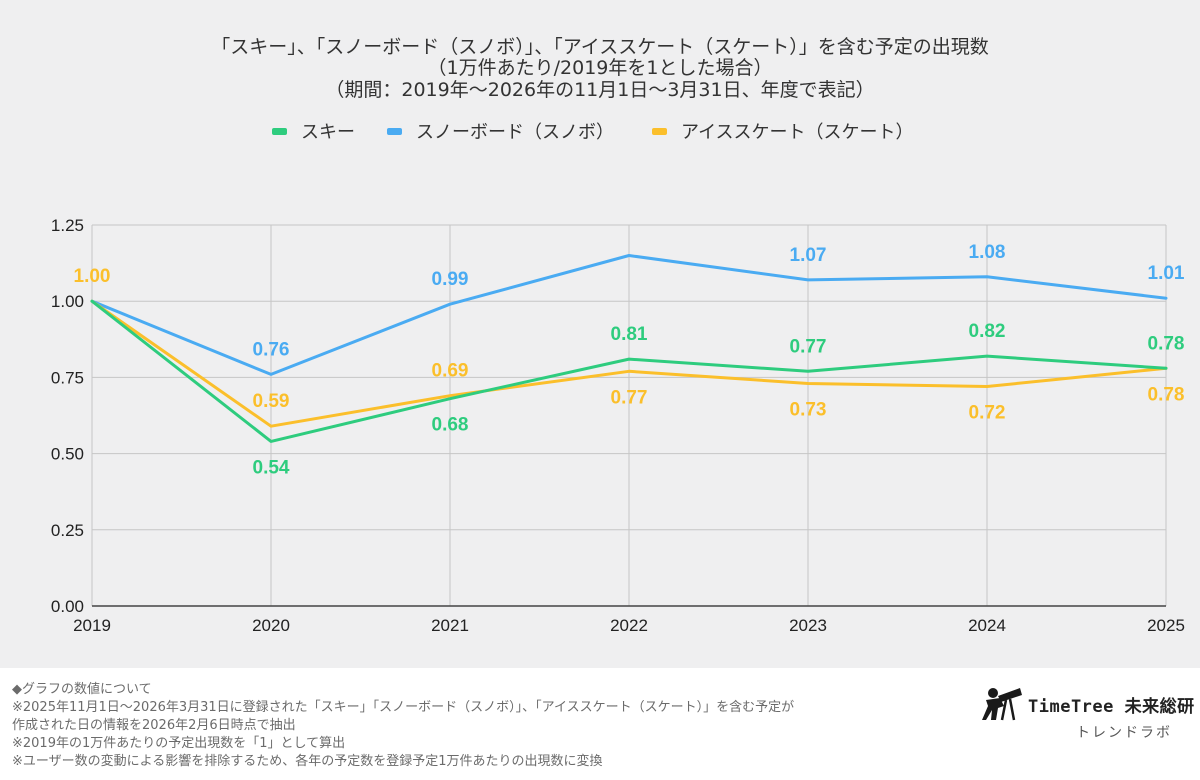 The image size is (1200, 780). I want to click on legend-swatch-ski, so click(279, 131).